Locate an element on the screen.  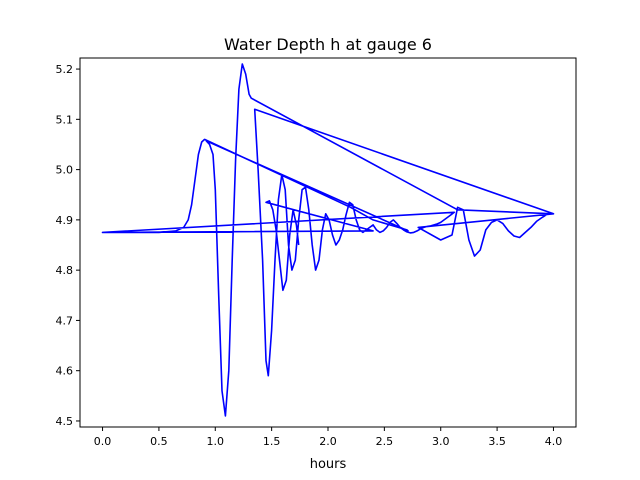
y-tick-label: 4.8 is located at coordinates (65, 270).